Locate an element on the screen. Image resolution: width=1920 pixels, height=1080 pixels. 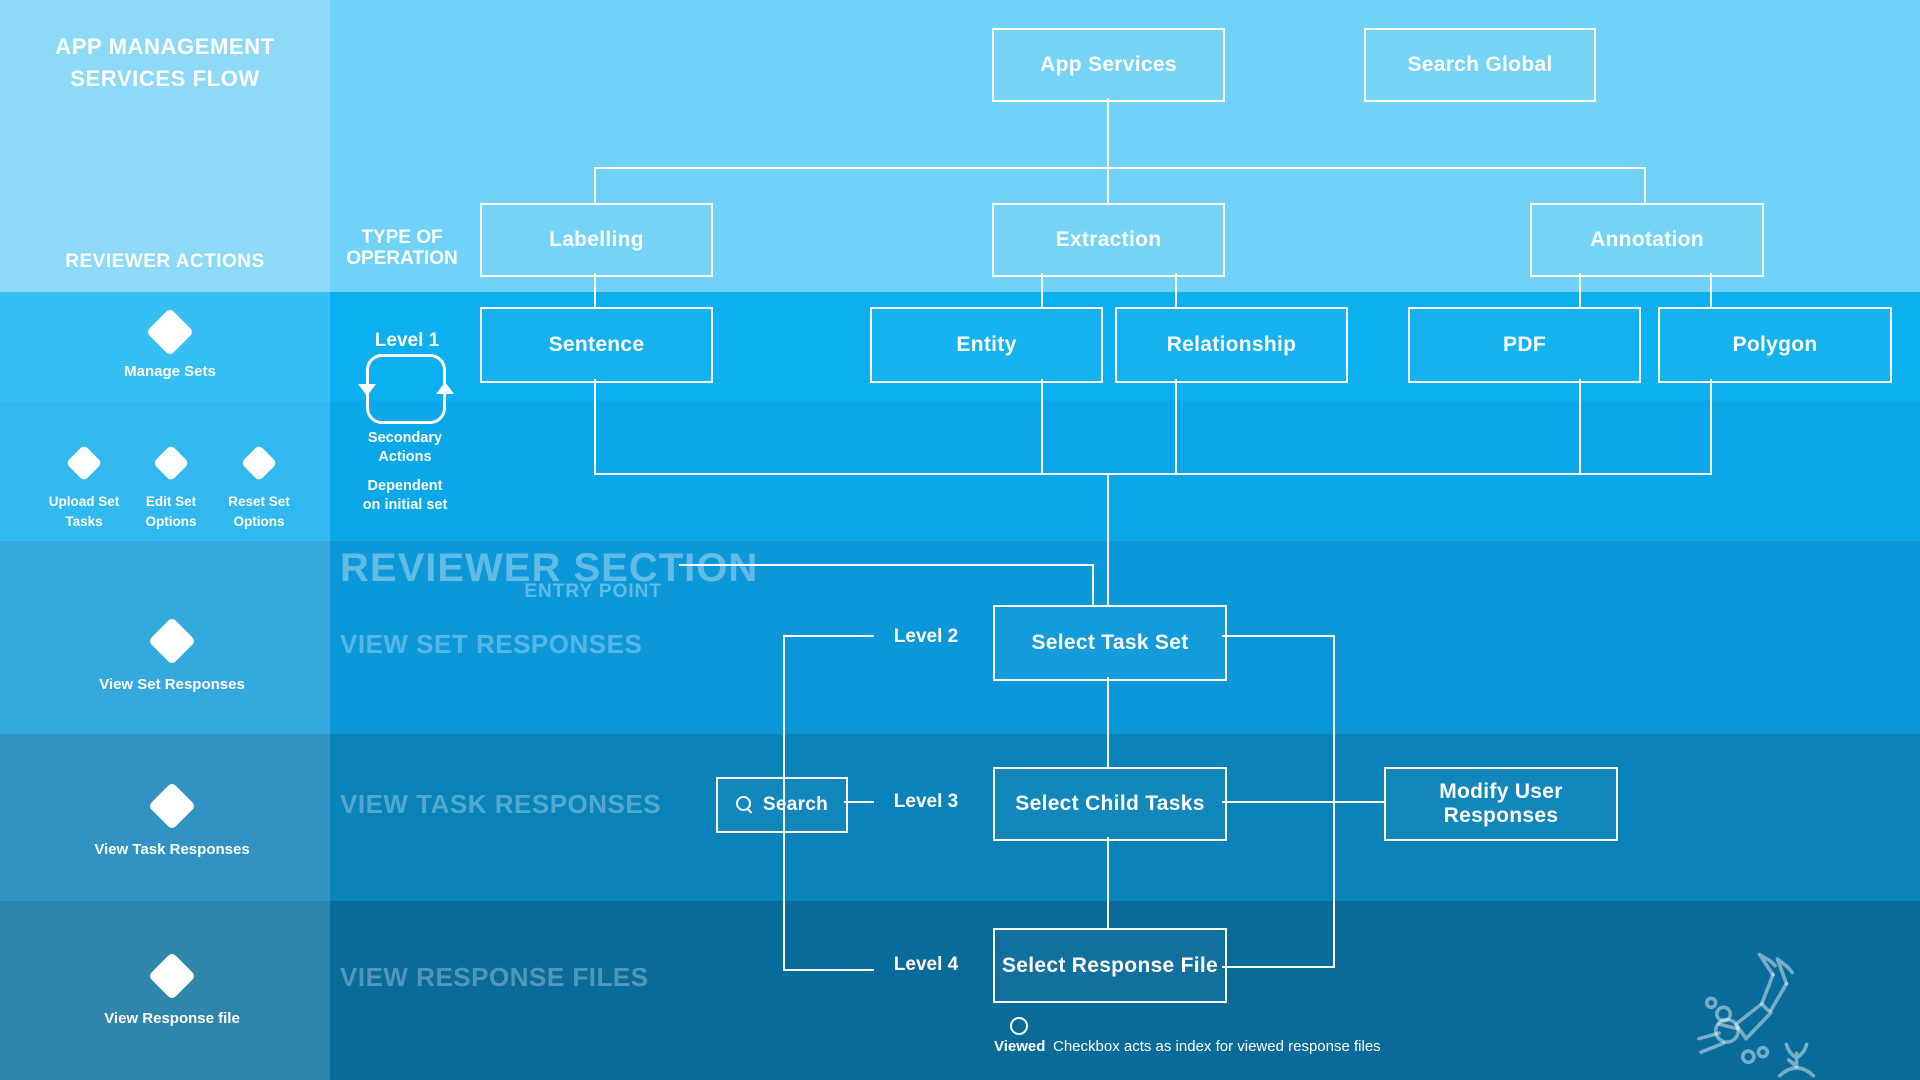
level-spine-line is located at coordinates (784, 803).